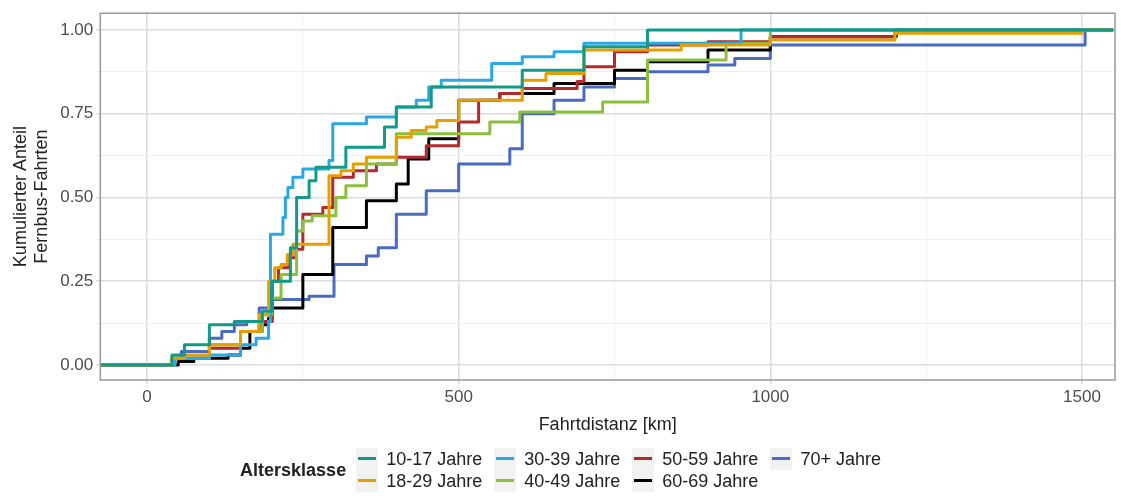 This screenshot has width=1121, height=500. Describe the element at coordinates (77, 29) in the screenshot. I see `y-tick-label: 1.00` at that location.